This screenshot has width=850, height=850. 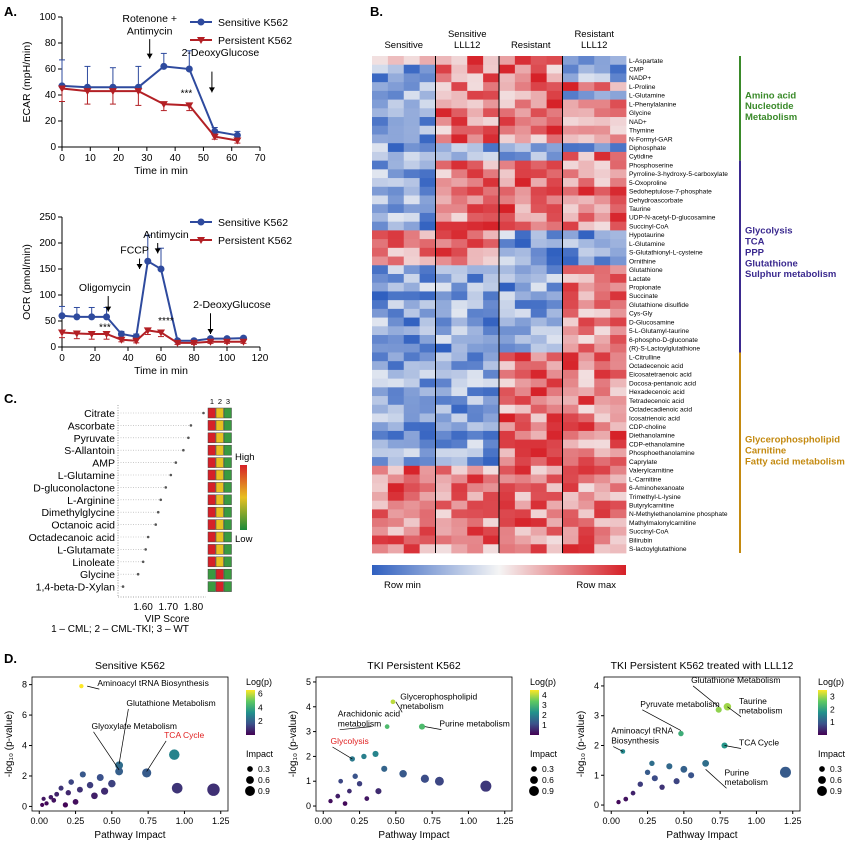 What do you see at coordinates (640, 279) in the screenshot?
I see `row-label: Lactate` at bounding box center [640, 279].